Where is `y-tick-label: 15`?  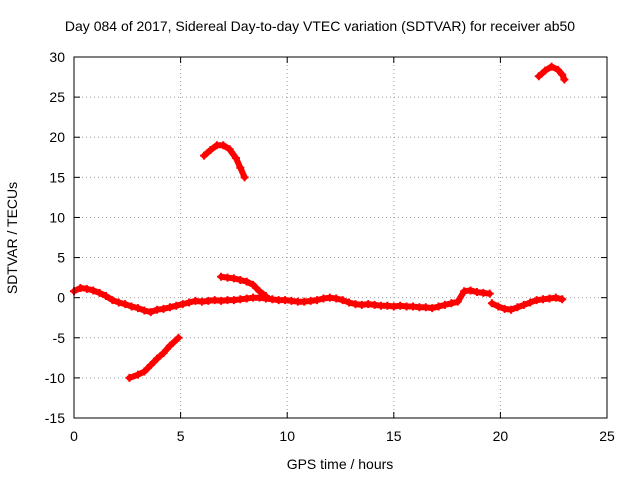 y-tick-label: 15 is located at coordinates (57, 177).